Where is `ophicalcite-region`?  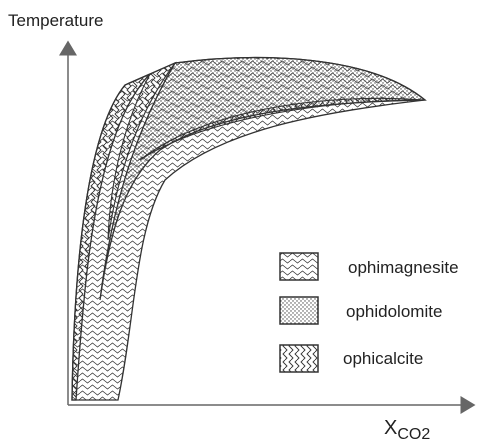
ophicalcite-region is located at coordinates (111, 237).